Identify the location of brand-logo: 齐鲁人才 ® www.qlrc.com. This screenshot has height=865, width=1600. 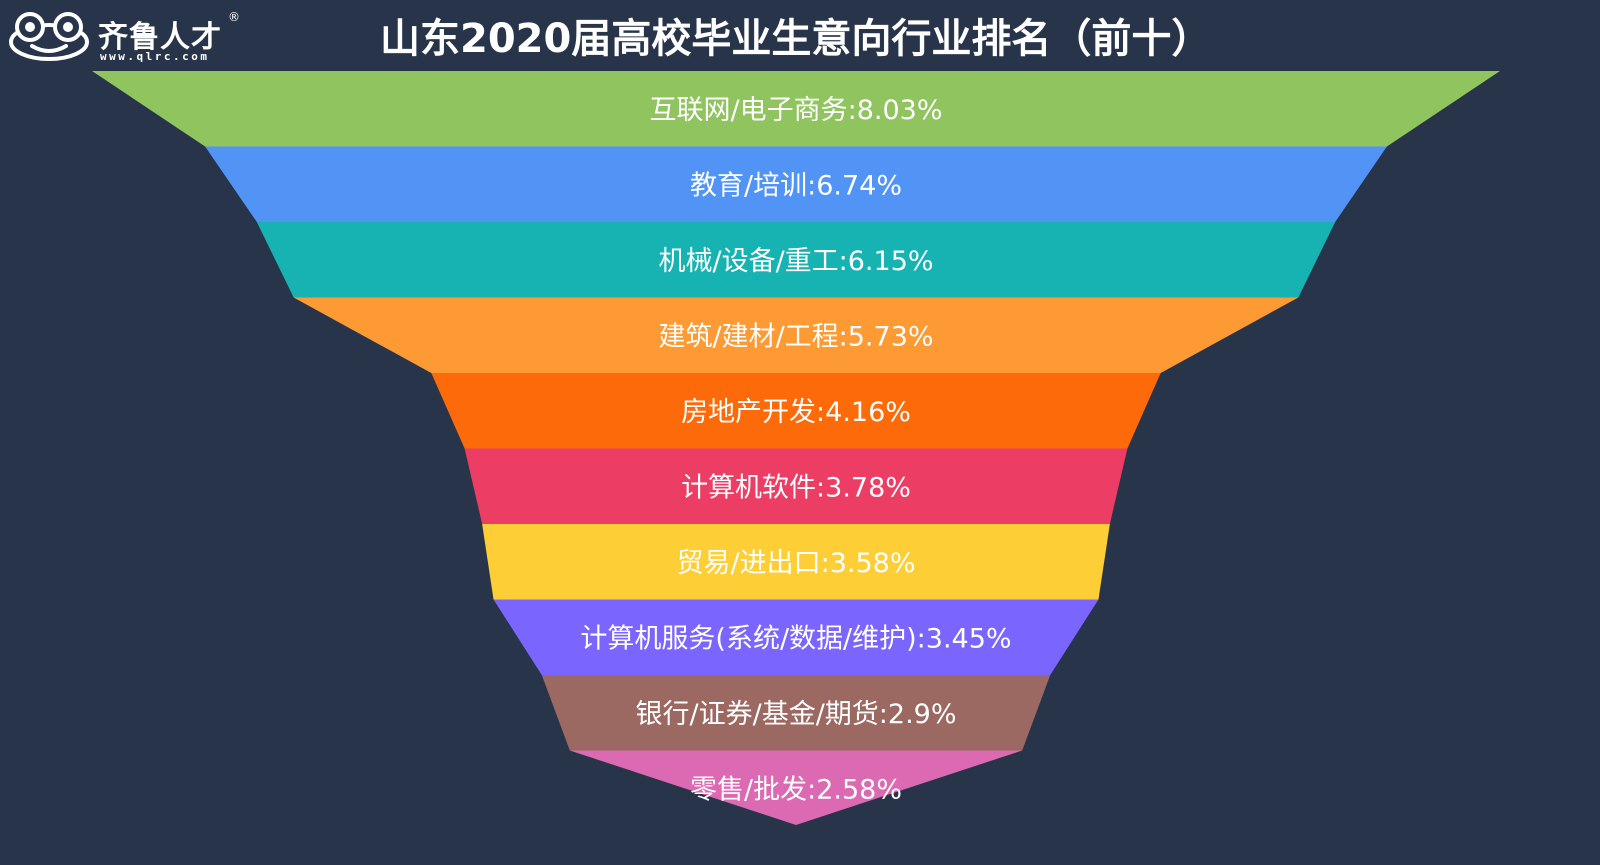
(126, 36).